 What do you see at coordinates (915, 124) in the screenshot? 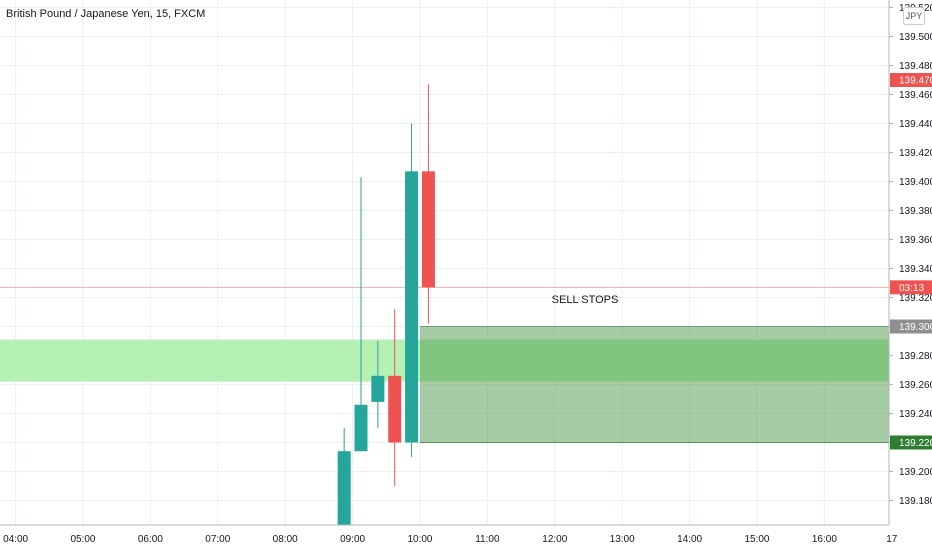
I see `price-tick-label: 139.440` at bounding box center [915, 124].